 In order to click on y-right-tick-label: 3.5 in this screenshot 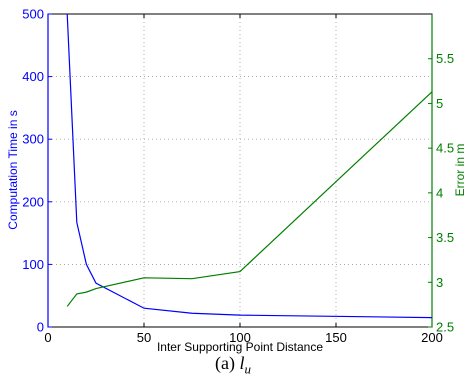, I will do `click(445, 237)`.